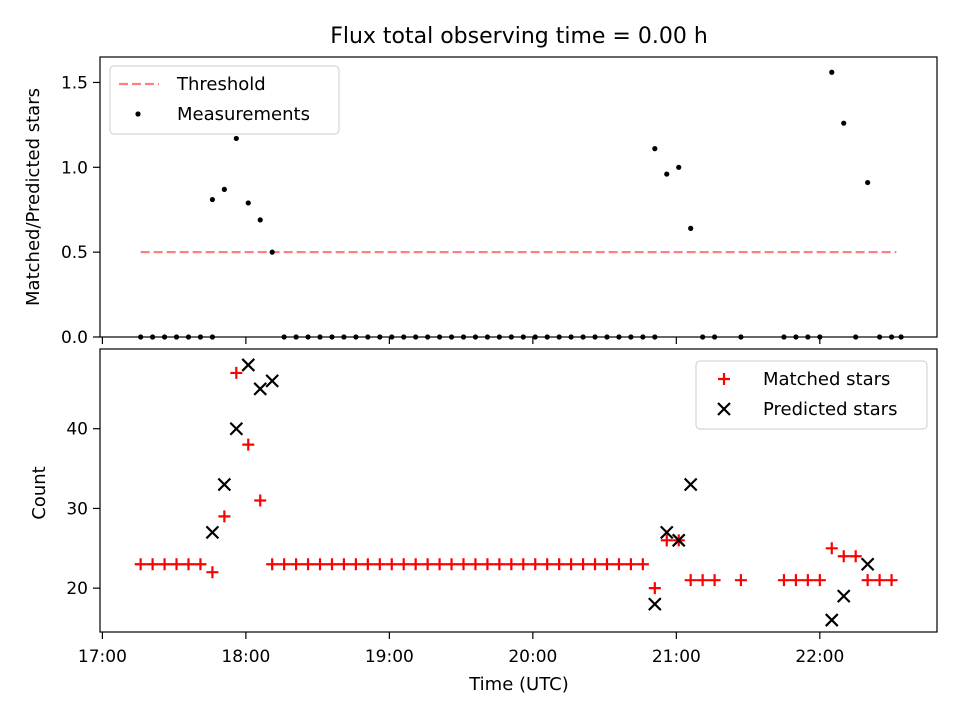 This screenshot has width=960, height=720. Describe the element at coordinates (221, 84) in the screenshot. I see `legend-label: Threshold` at that location.